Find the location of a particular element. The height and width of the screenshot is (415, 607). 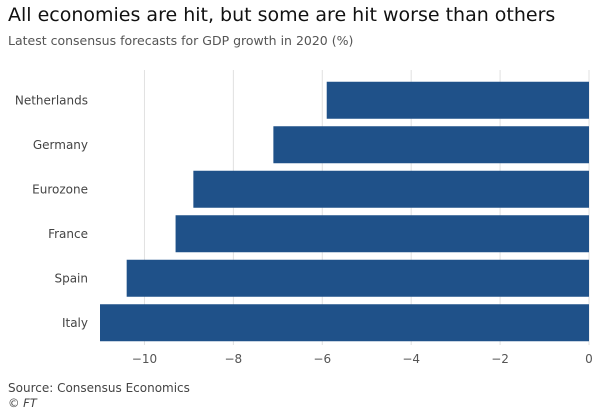

bar-netherlands is located at coordinates (457, 100).